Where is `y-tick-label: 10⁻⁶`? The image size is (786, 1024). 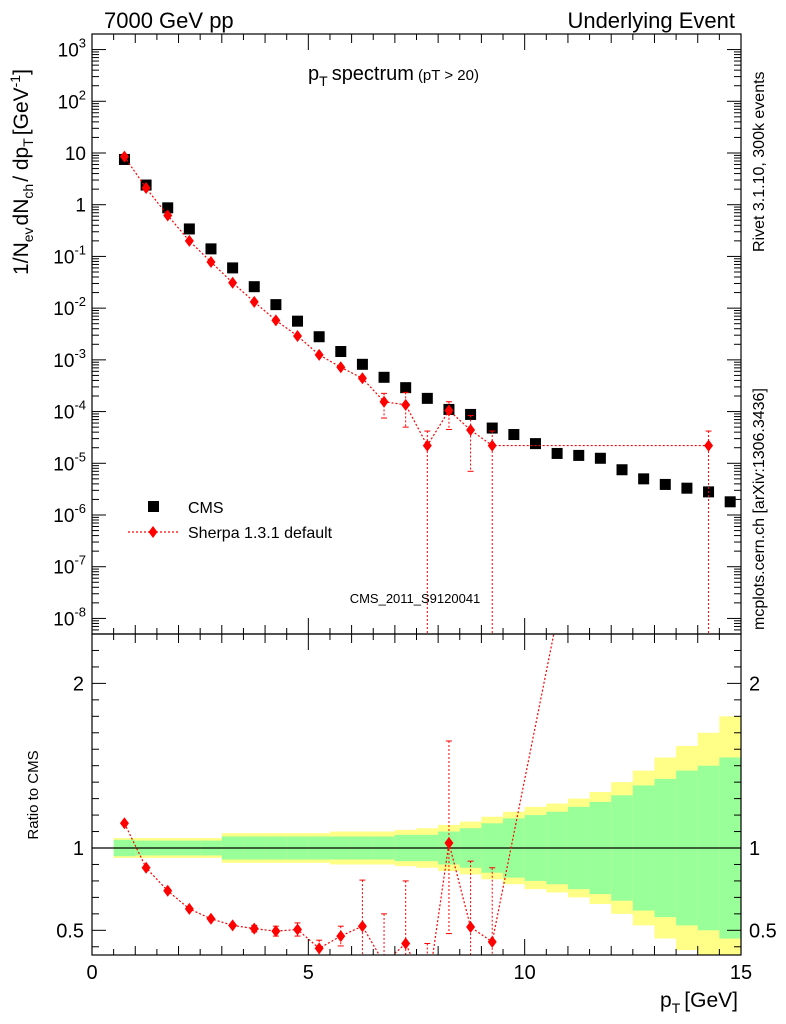 y-tick-label: 10⁻⁶ is located at coordinates (69, 514).